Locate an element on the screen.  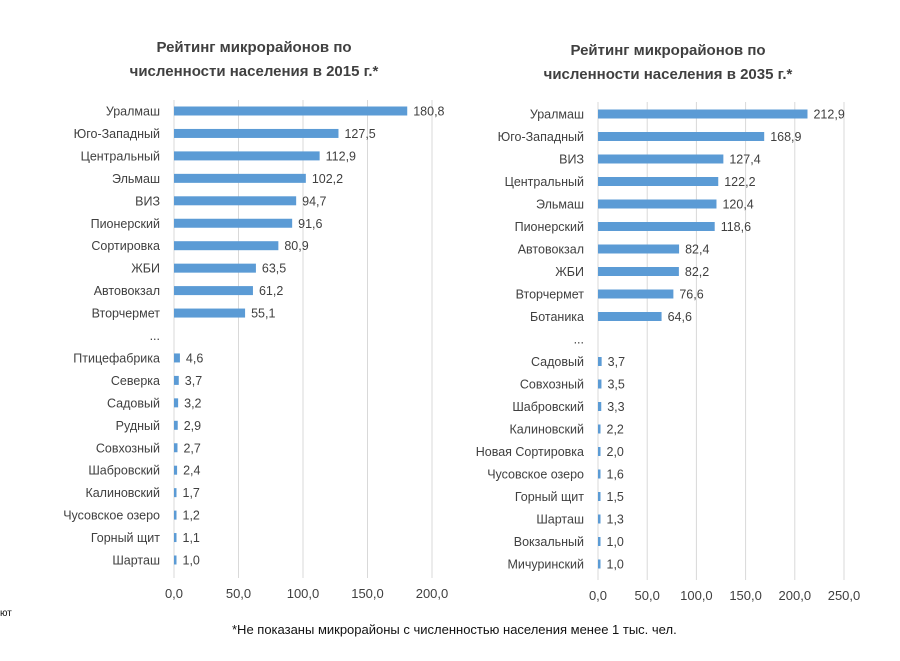
chart1-category-label: Юго-Западный is located at coordinates (117, 134).